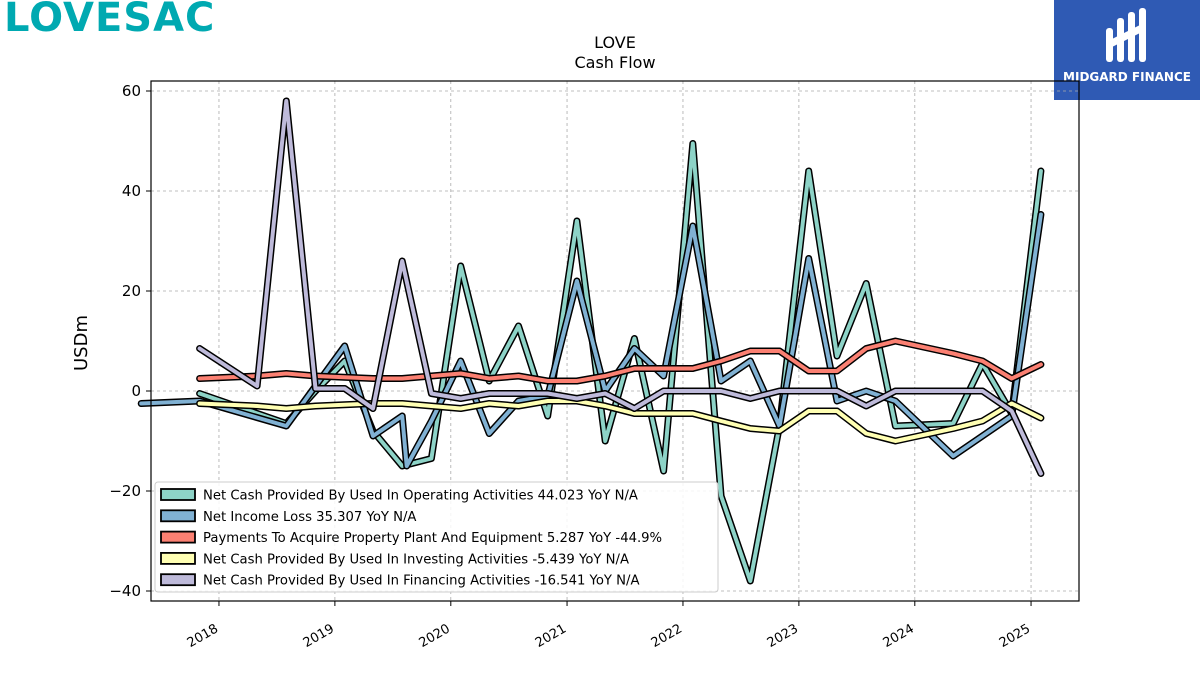  What do you see at coordinates (81, 343) in the screenshot?
I see `y-axis-label: USDm` at bounding box center [81, 343].